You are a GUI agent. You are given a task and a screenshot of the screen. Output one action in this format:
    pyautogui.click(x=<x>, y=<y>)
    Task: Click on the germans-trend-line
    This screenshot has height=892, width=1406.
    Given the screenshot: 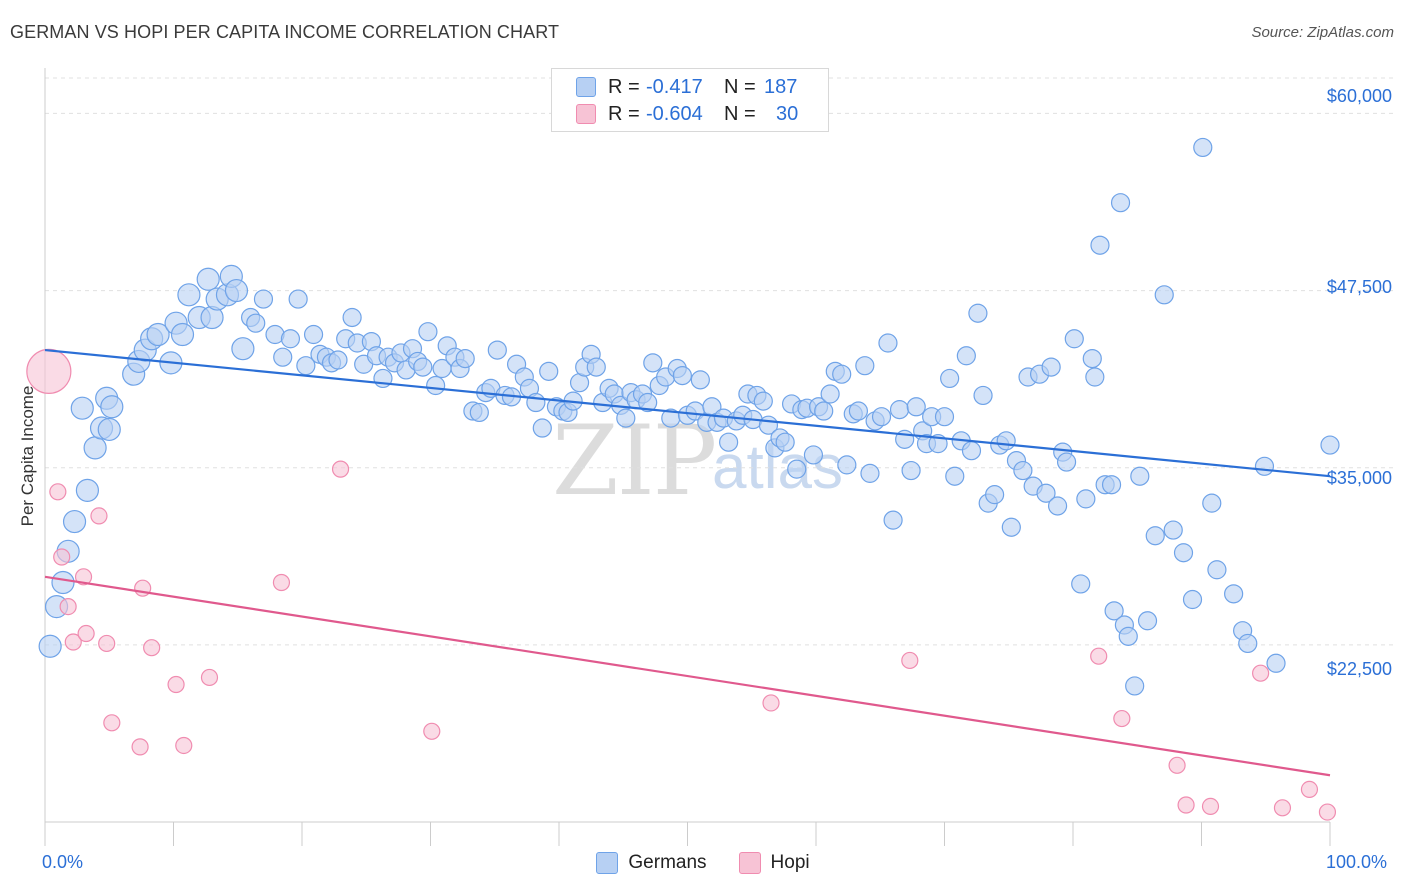 What is the action you would take?
    pyautogui.click(x=687, y=413)
    